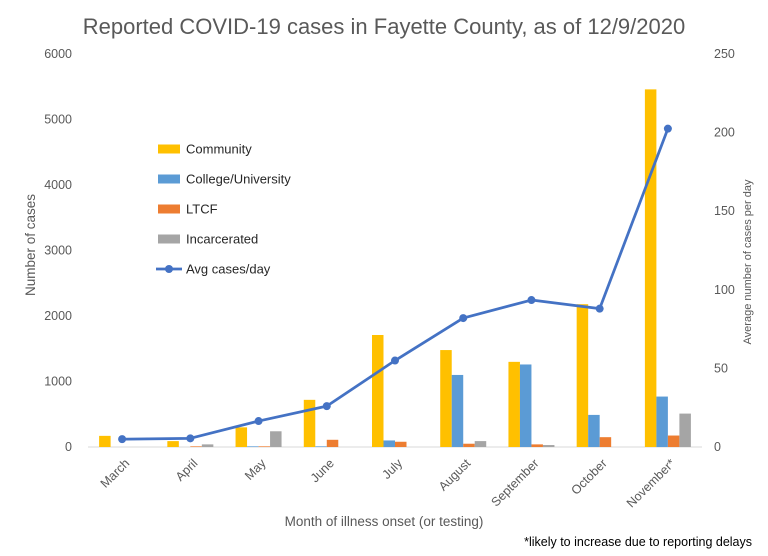 The height and width of the screenshot is (556, 768). What do you see at coordinates (115, 473) in the screenshot?
I see `x-tick-label: March` at bounding box center [115, 473].